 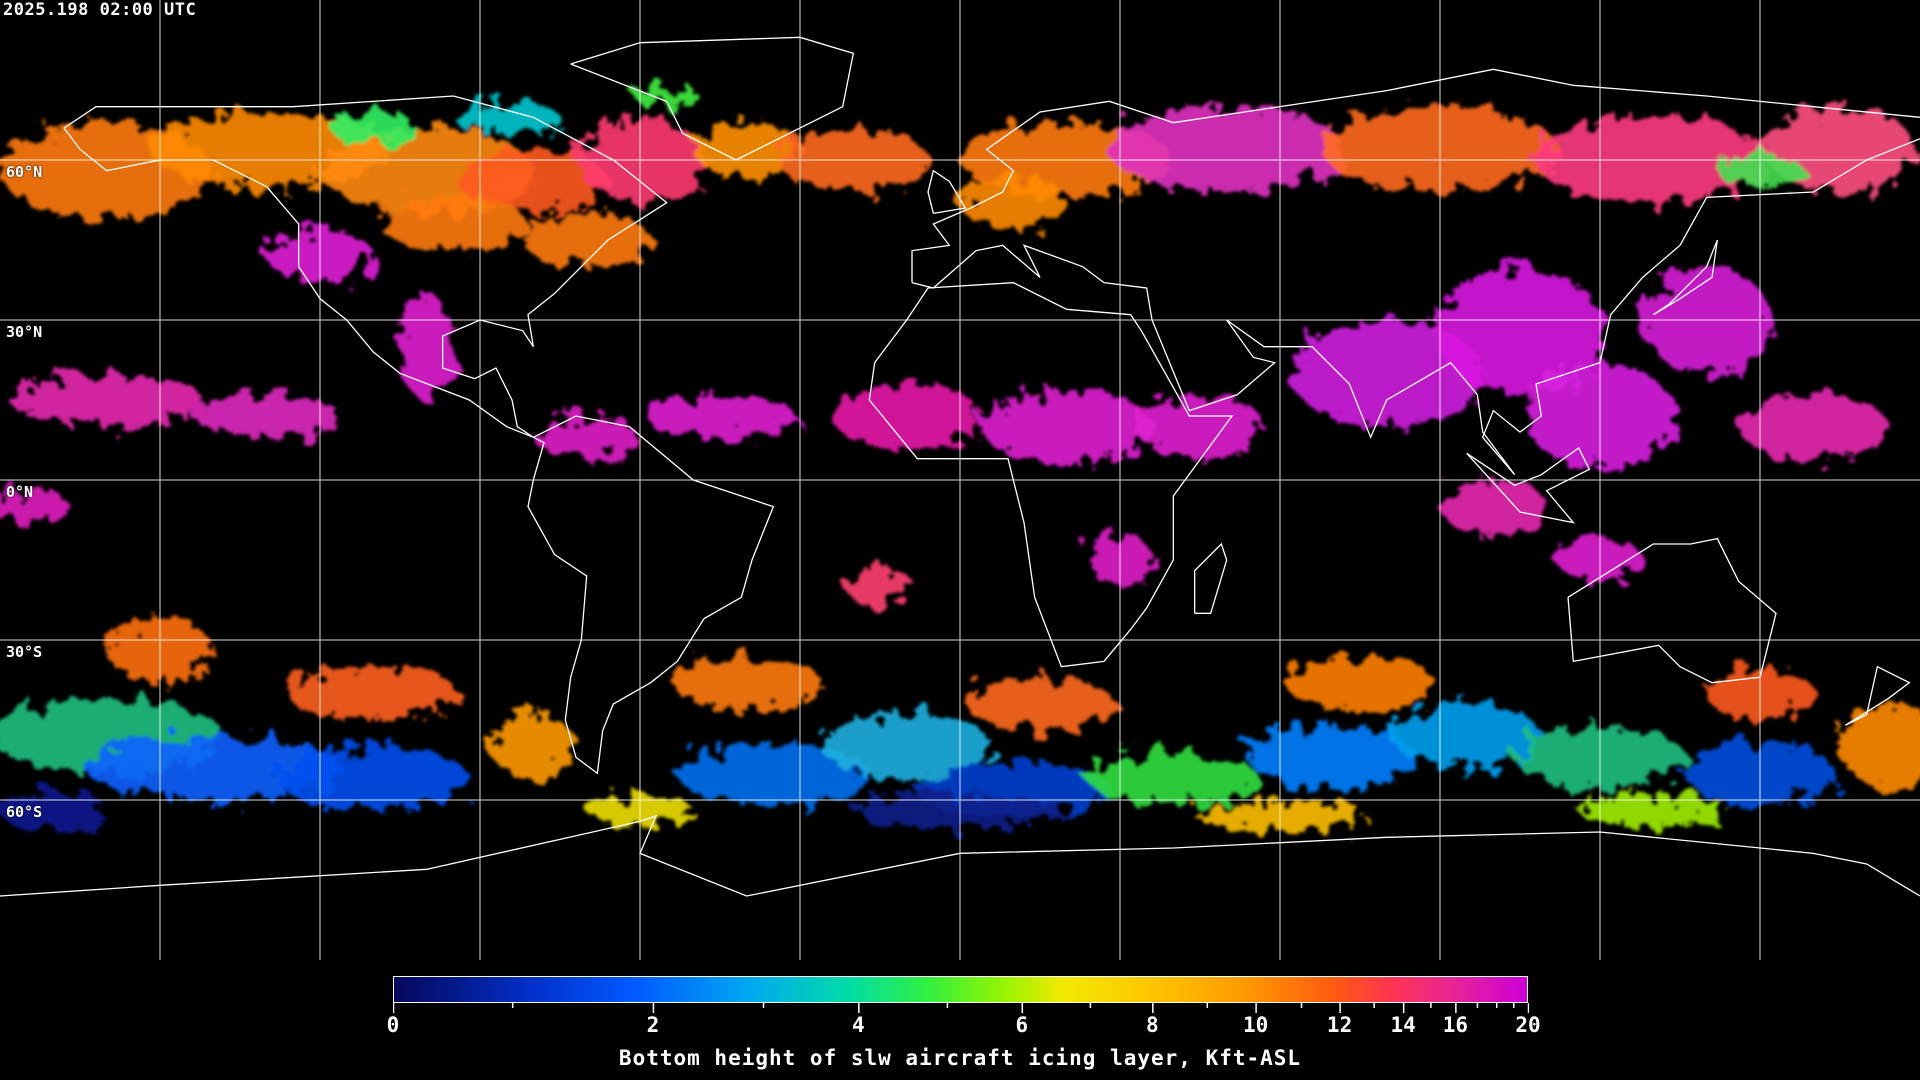 What do you see at coordinates (24, 332) in the screenshot?
I see `lat-label-30n: 30°N` at bounding box center [24, 332].